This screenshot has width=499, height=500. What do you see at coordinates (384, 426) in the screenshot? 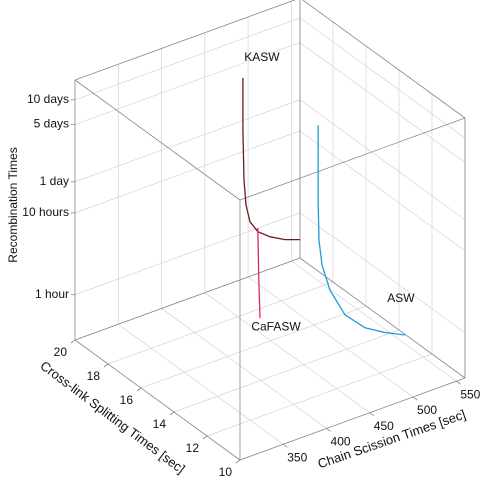
I see `x-tick-label: 450` at bounding box center [384, 426].